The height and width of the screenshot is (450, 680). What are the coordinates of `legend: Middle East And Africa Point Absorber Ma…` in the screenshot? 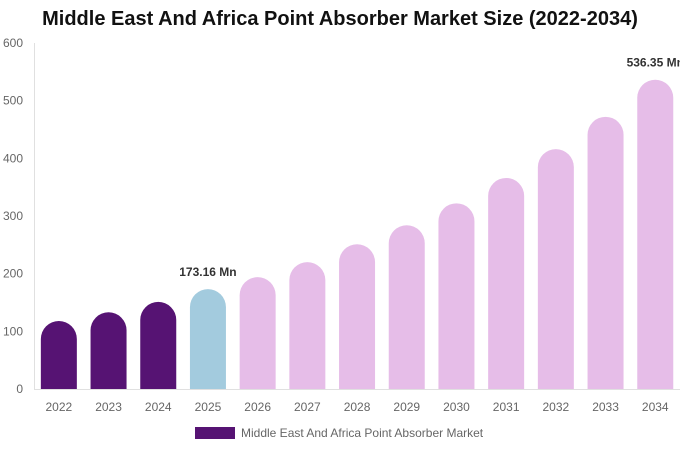 It's located at (339, 433).